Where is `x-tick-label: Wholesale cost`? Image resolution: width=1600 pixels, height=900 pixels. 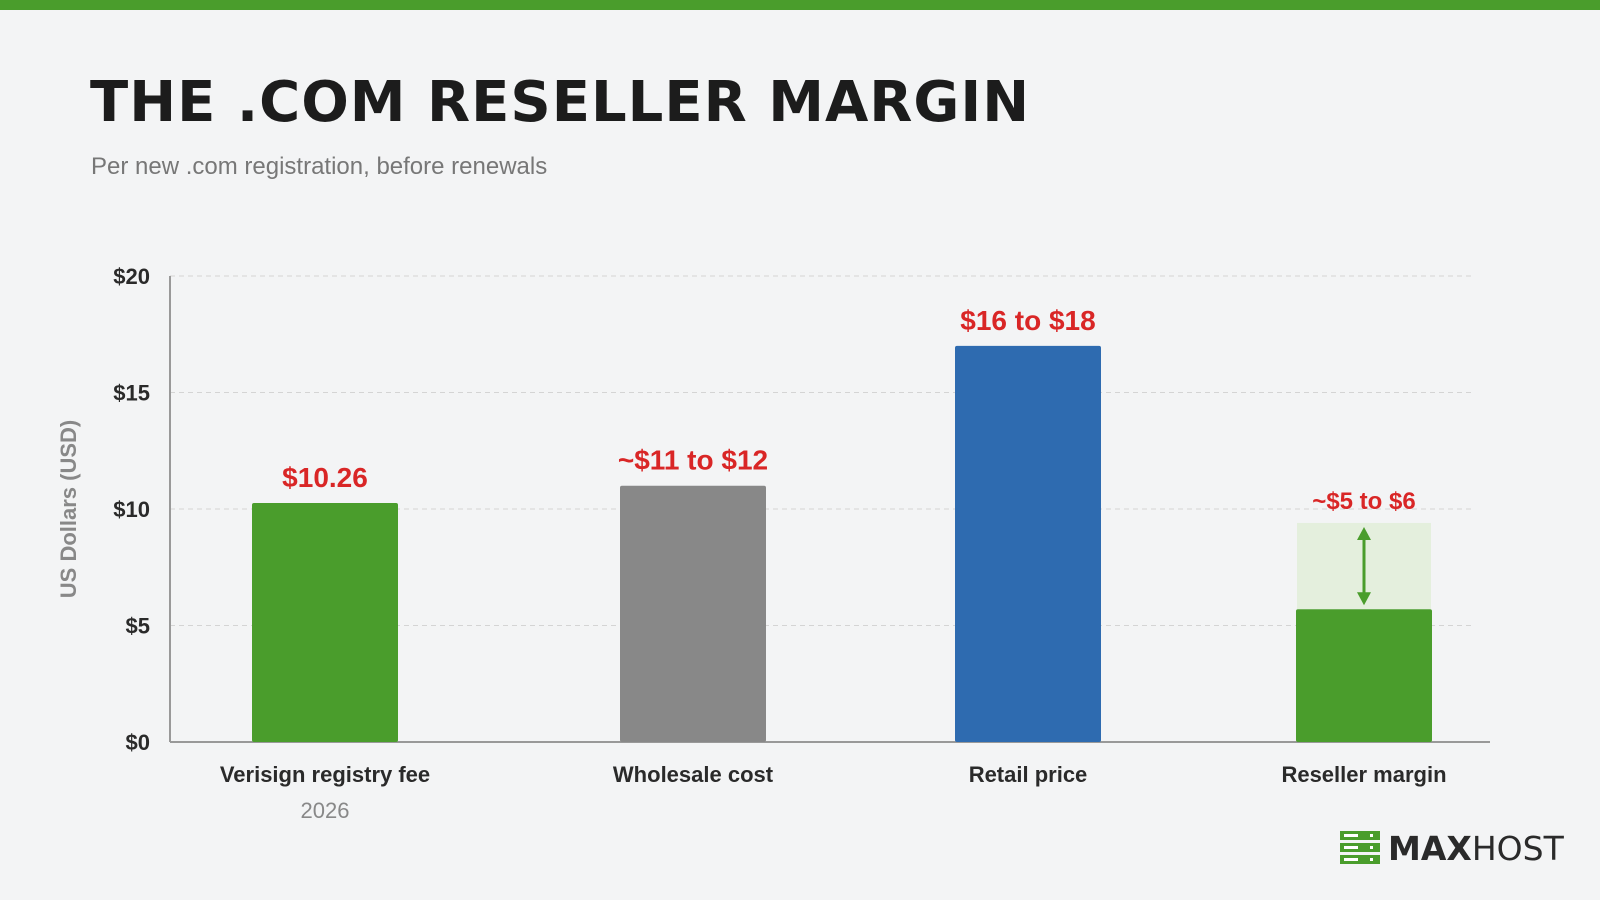 x-tick-label: Wholesale cost is located at coordinates (693, 774).